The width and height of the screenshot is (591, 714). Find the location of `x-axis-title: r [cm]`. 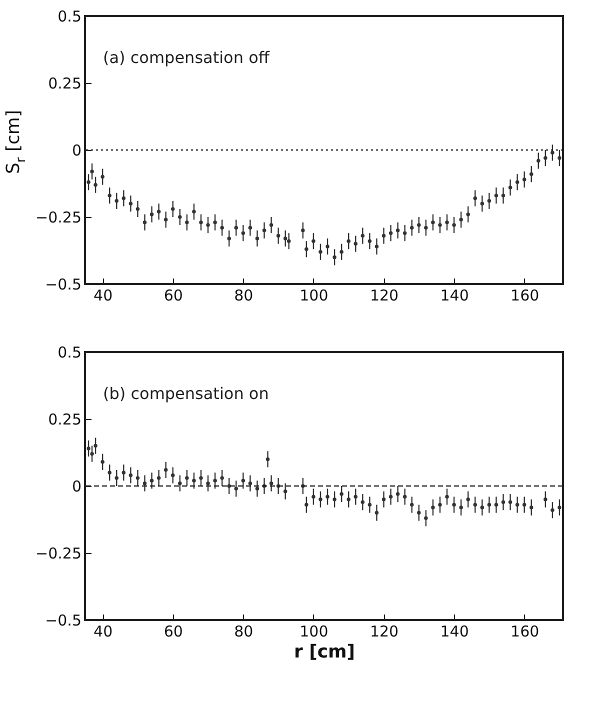

x-axis-title: r [cm] is located at coordinates (325, 652).